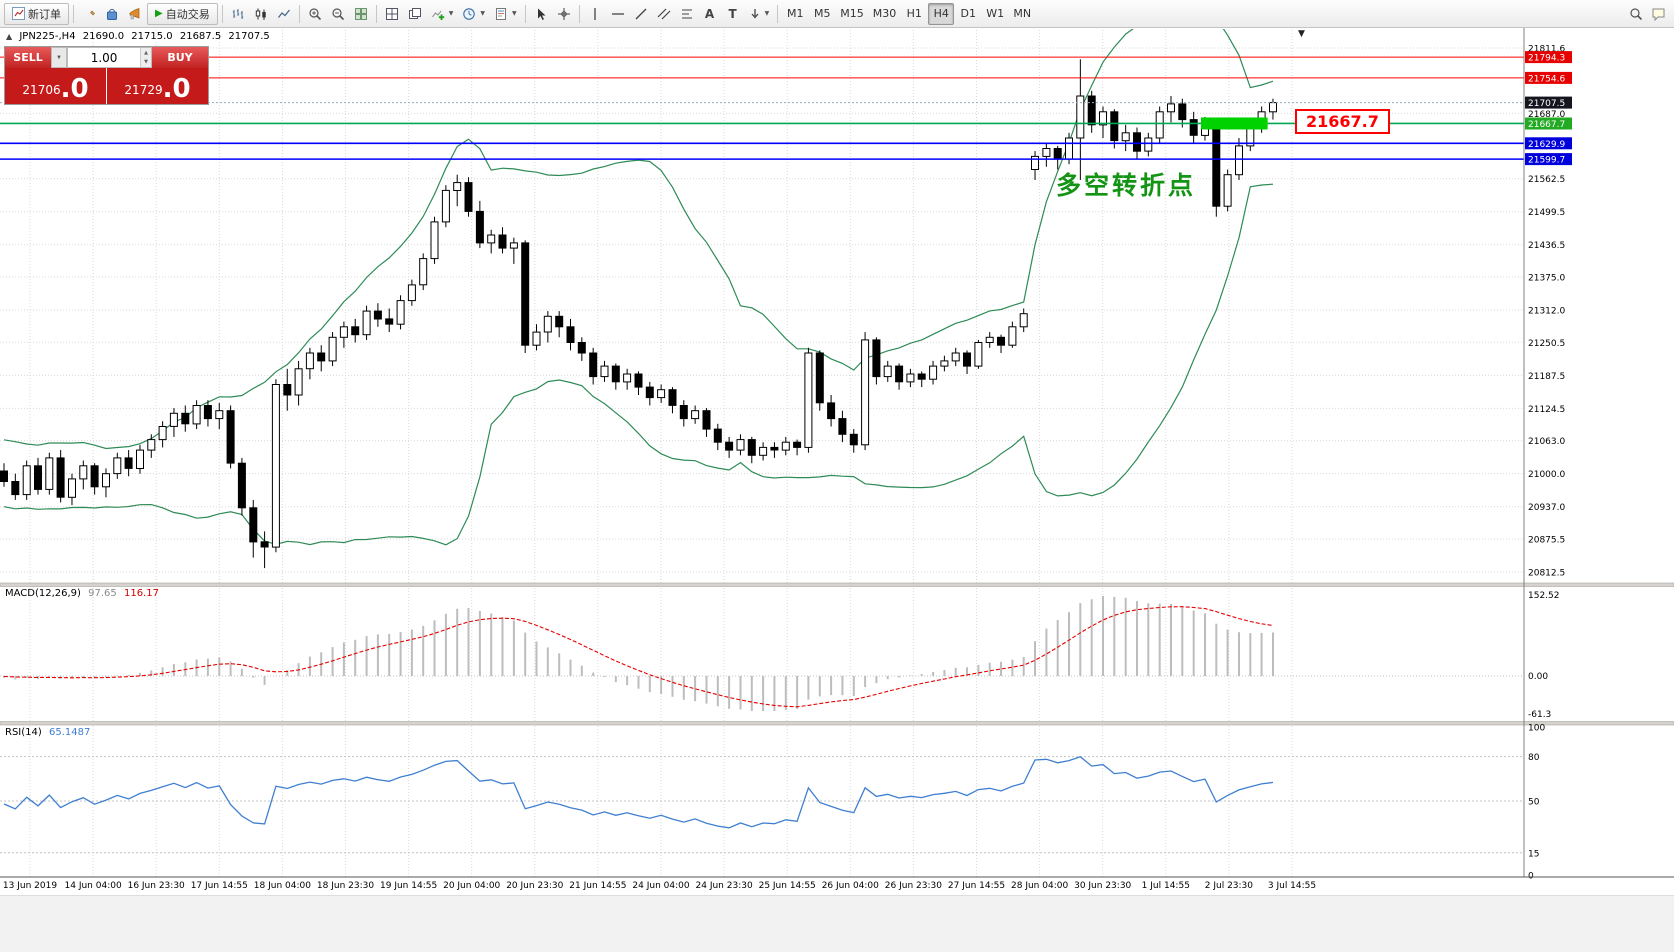 This screenshot has height=952, width=1674. What do you see at coordinates (1022, 14) in the screenshot?
I see `timeframe-mn-button: MN` at bounding box center [1022, 14].